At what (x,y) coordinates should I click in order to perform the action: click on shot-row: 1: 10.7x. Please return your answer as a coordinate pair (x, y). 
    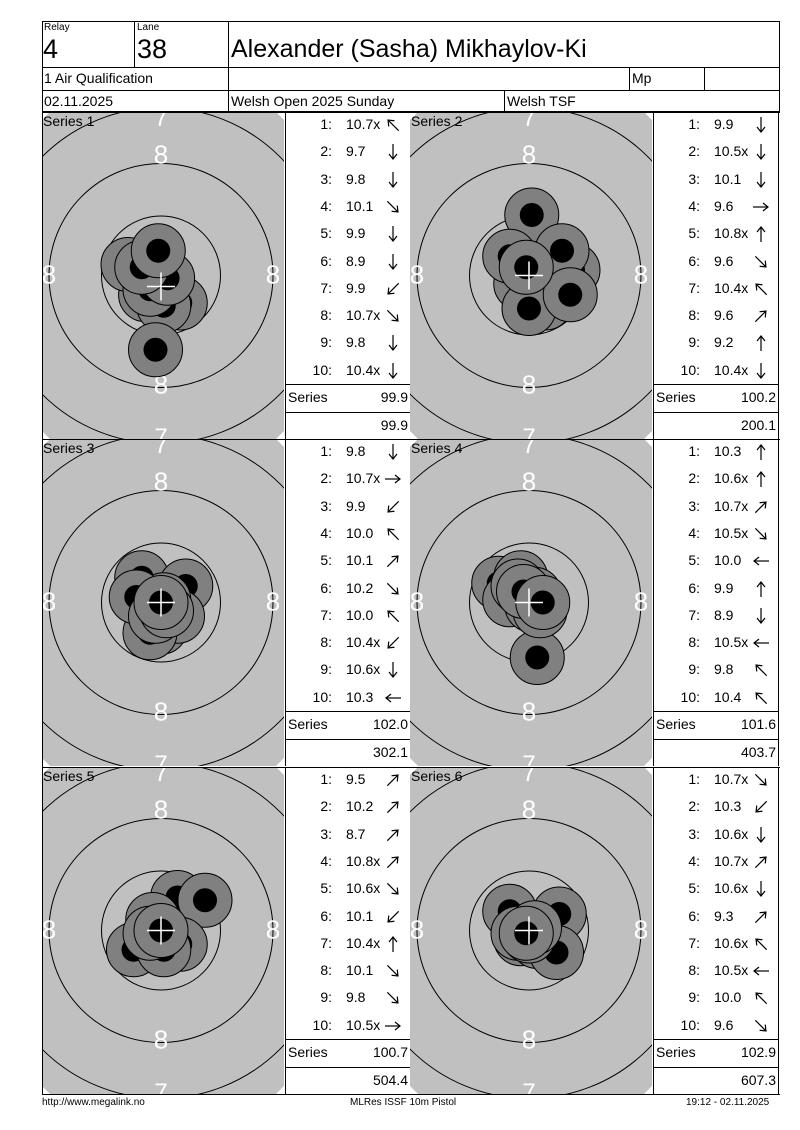
    Looking at the image, I should click on (349, 129).